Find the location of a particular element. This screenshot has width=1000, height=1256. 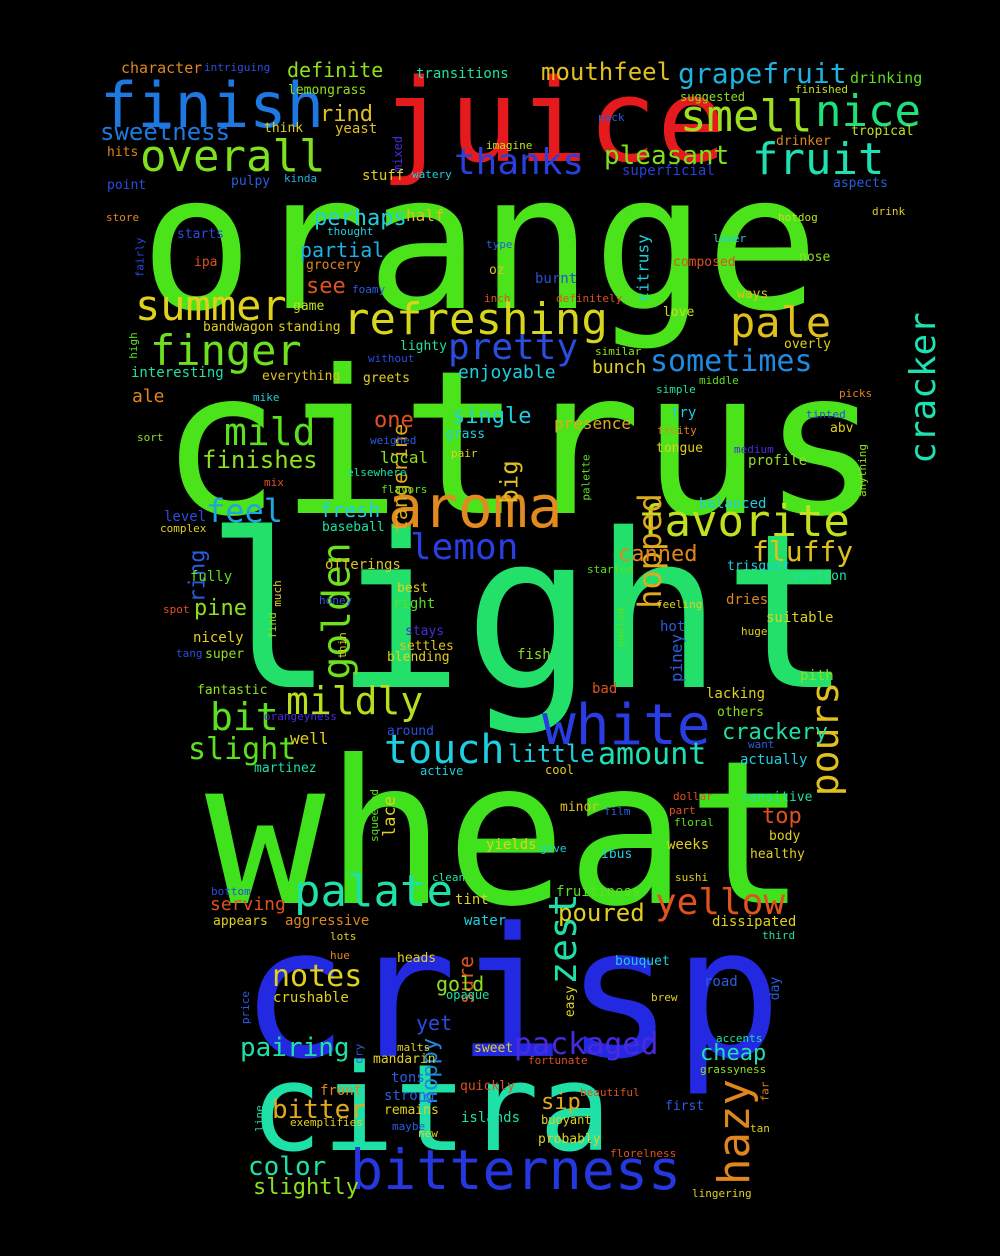

word-squeezed: squeezed is located at coordinates (374, 815).